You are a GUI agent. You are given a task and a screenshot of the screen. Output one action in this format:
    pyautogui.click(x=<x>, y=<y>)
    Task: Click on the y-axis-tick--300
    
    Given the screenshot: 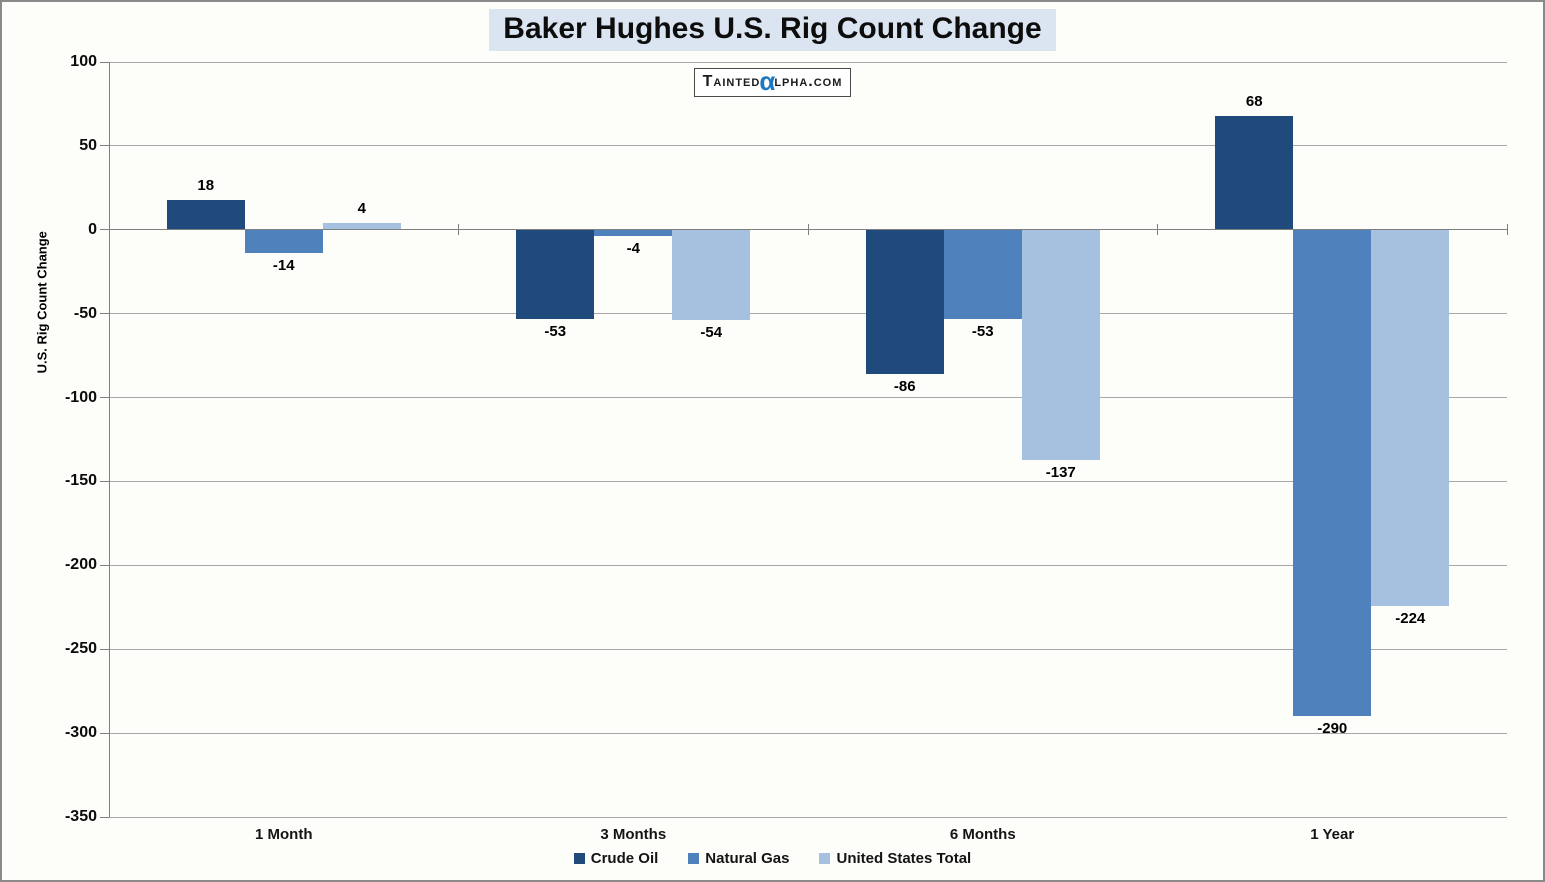 What is the action you would take?
    pyautogui.click(x=104, y=733)
    